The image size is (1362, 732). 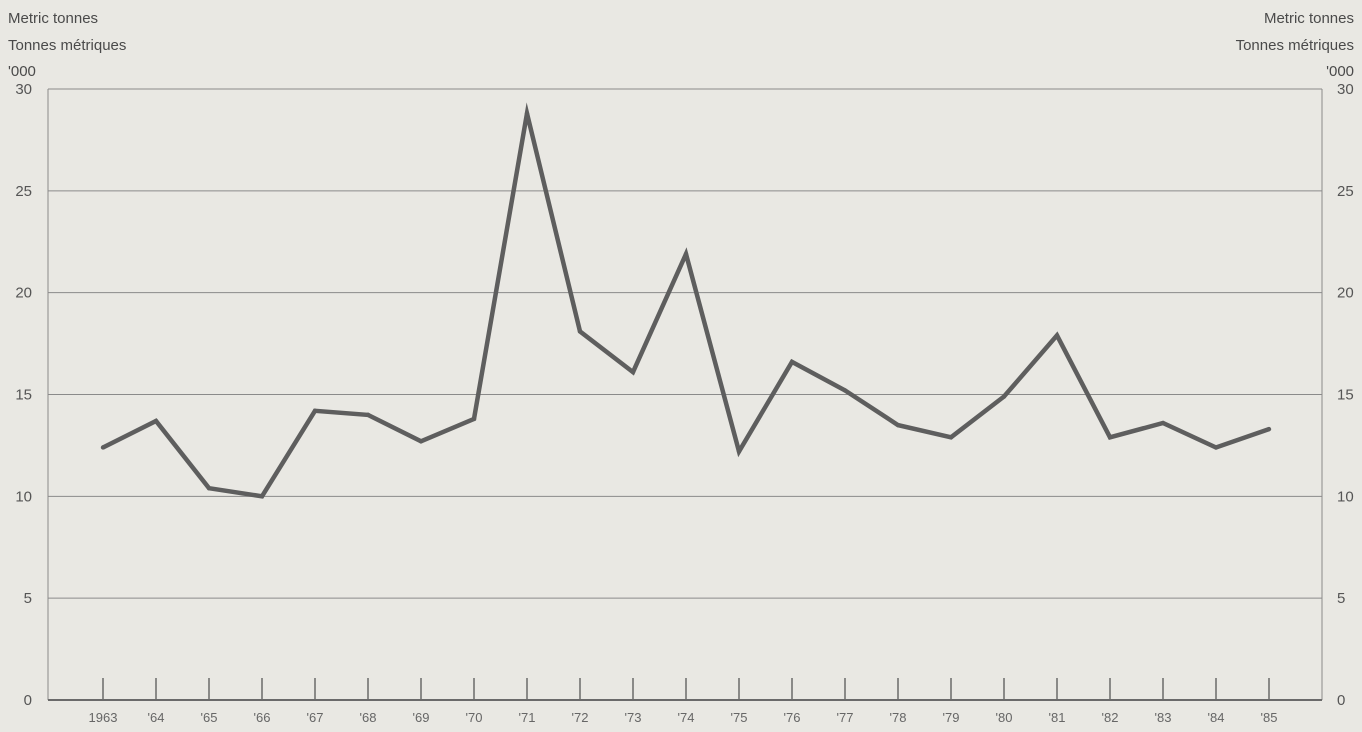 What do you see at coordinates (1341, 598) in the screenshot?
I see `y-tick-label-right: 5` at bounding box center [1341, 598].